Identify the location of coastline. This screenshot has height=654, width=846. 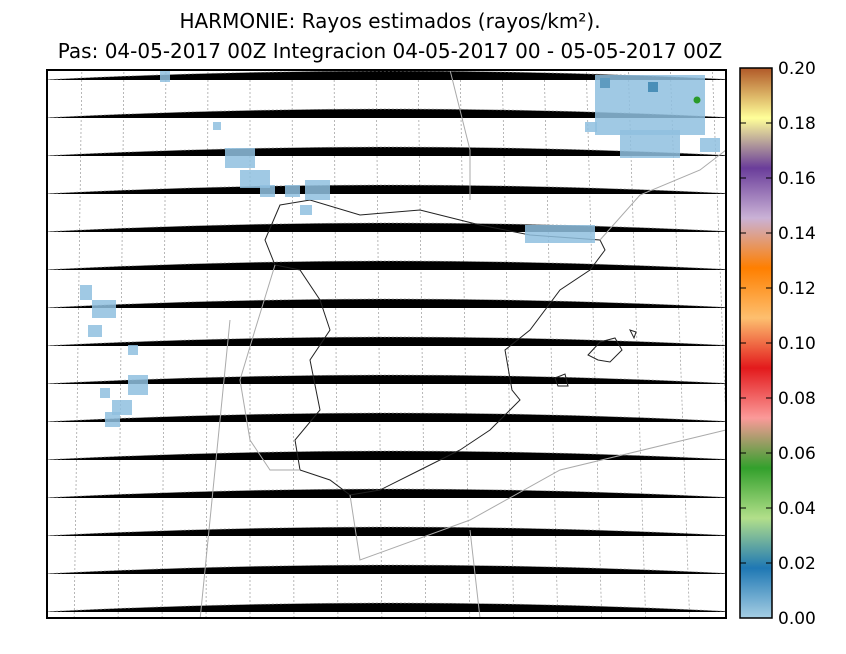
(595, 358).